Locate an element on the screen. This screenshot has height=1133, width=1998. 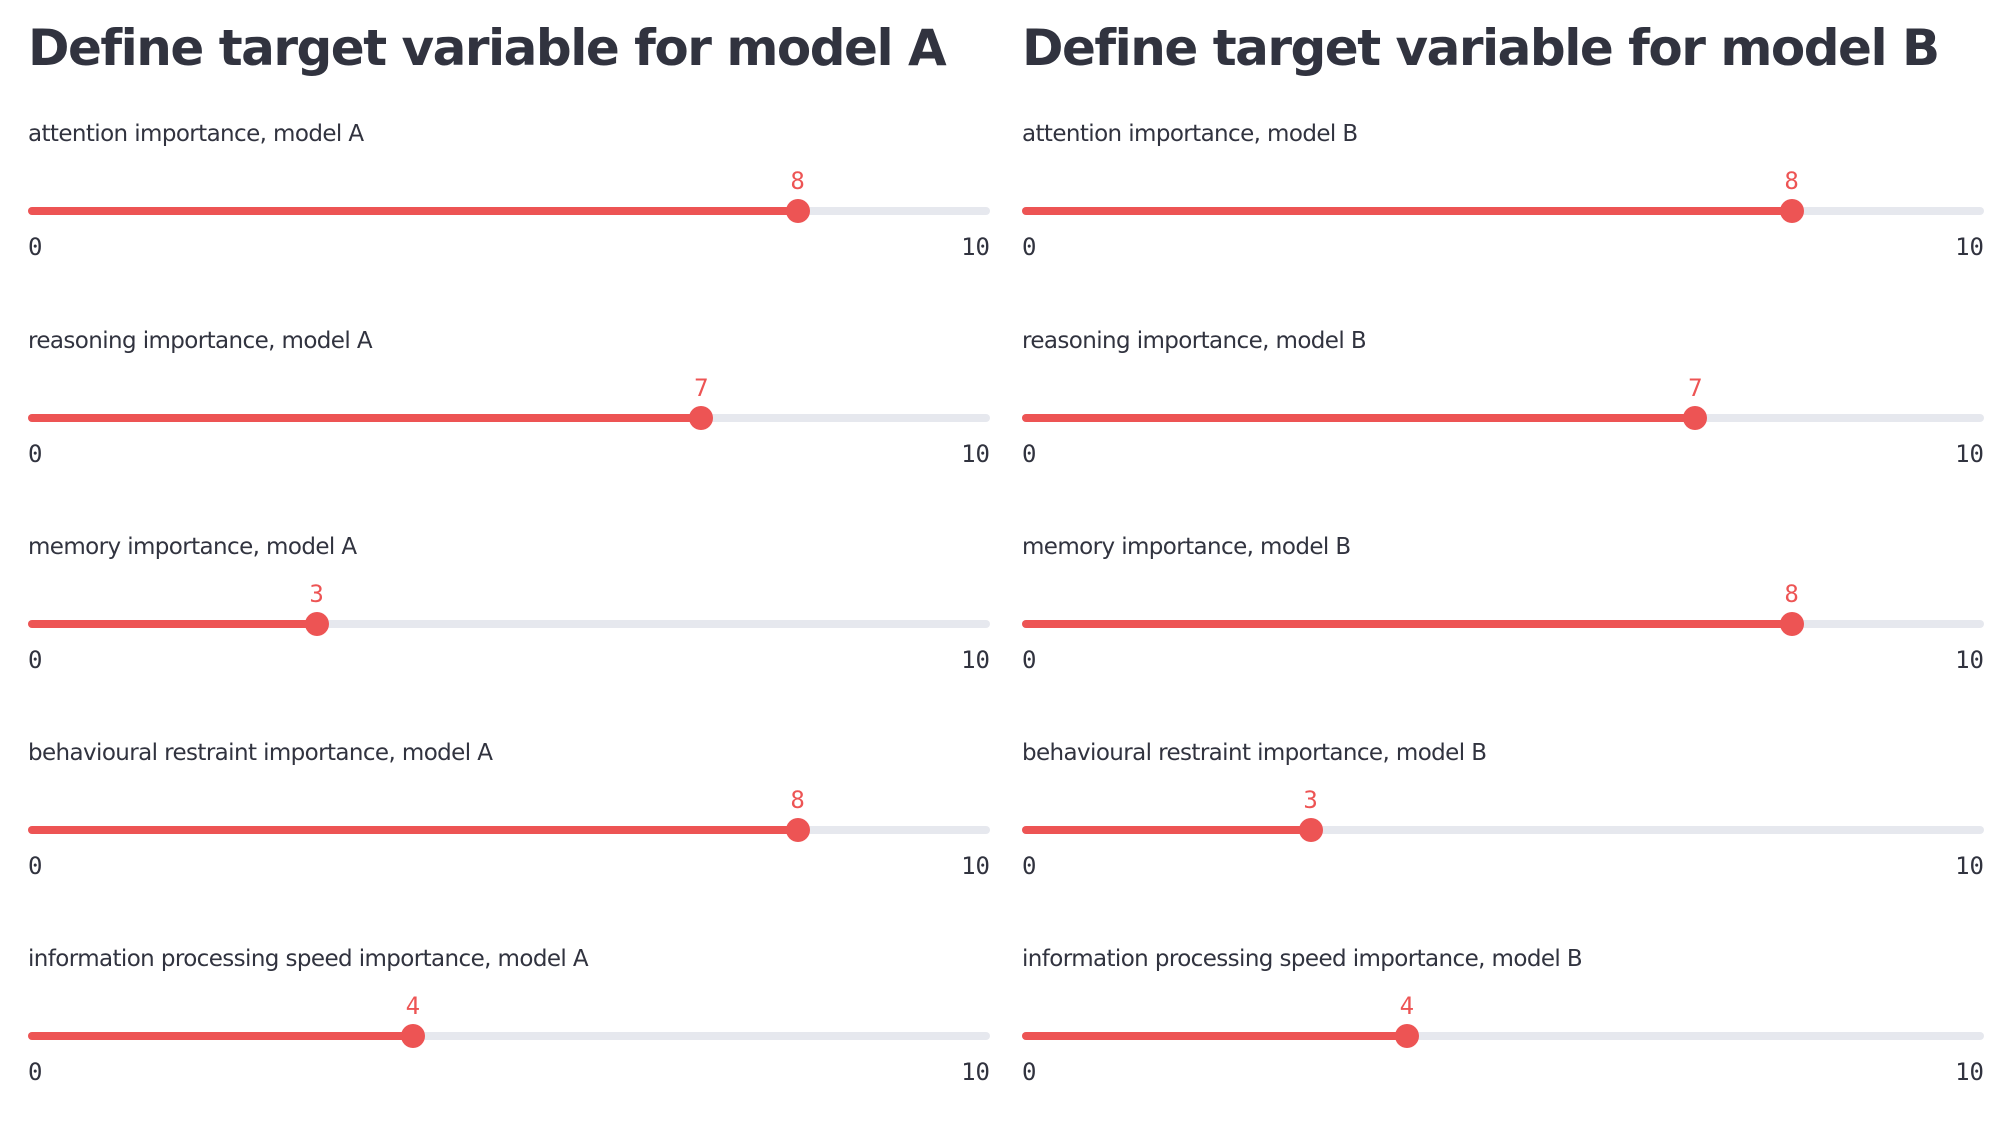
memory-slider-a: memory importance, model A 3 0 10 is located at coordinates (509, 626).